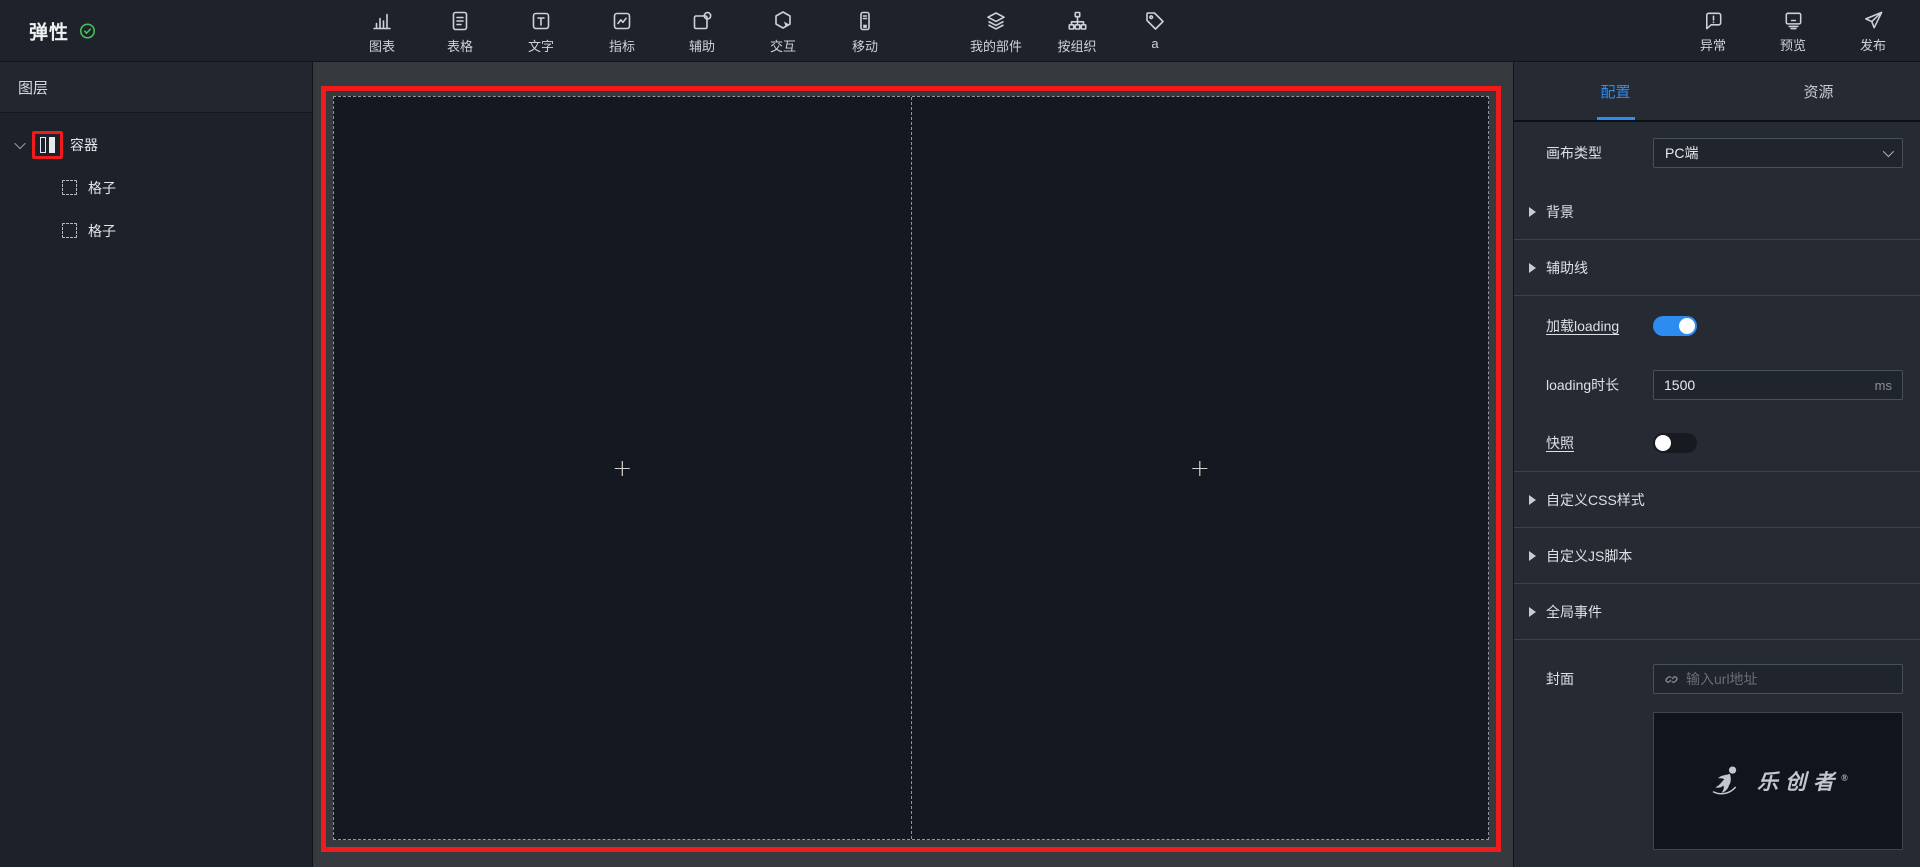 This screenshot has height=867, width=1920. Describe the element at coordinates (156, 144) in the screenshot. I see `layer-item-container: 容器` at that location.